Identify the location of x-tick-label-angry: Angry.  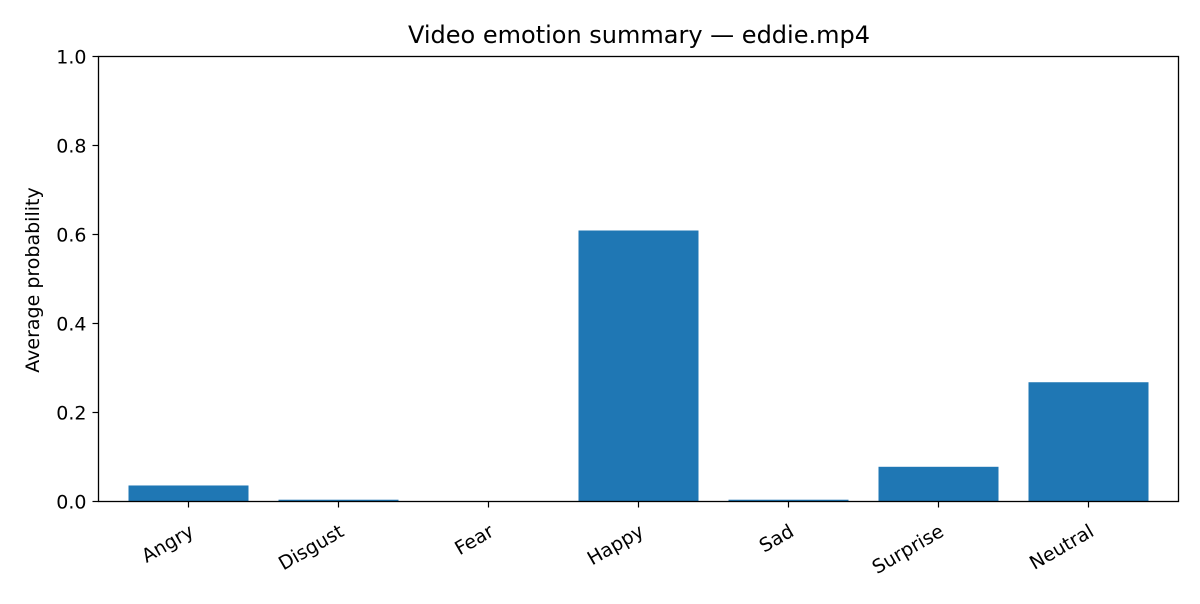
(168, 543).